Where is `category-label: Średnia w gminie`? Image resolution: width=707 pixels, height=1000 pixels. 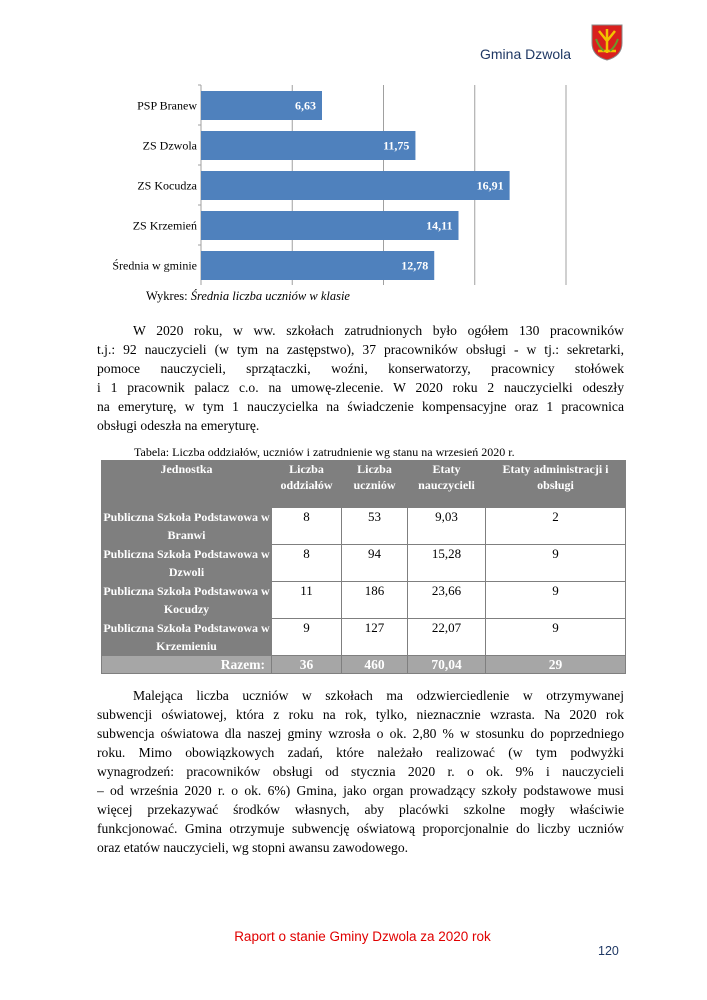
category-label: Średnia w gminie is located at coordinates (154, 266).